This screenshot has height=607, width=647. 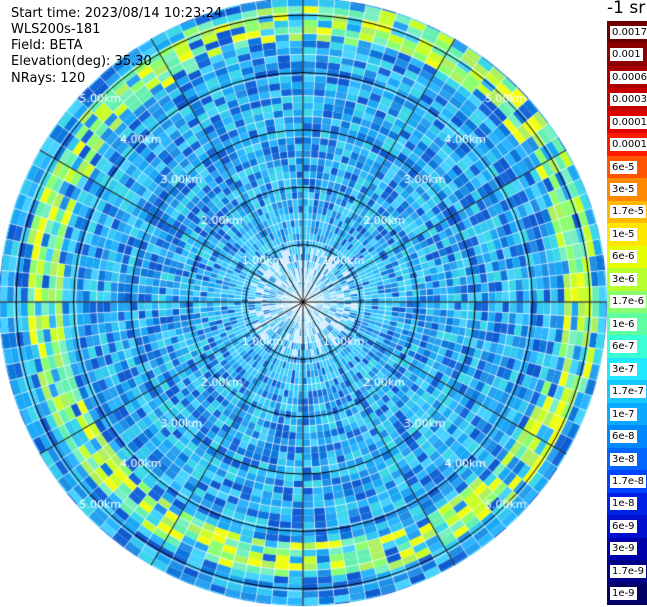 I want to click on colorbar-unit: -1 sr, so click(x=626, y=9).